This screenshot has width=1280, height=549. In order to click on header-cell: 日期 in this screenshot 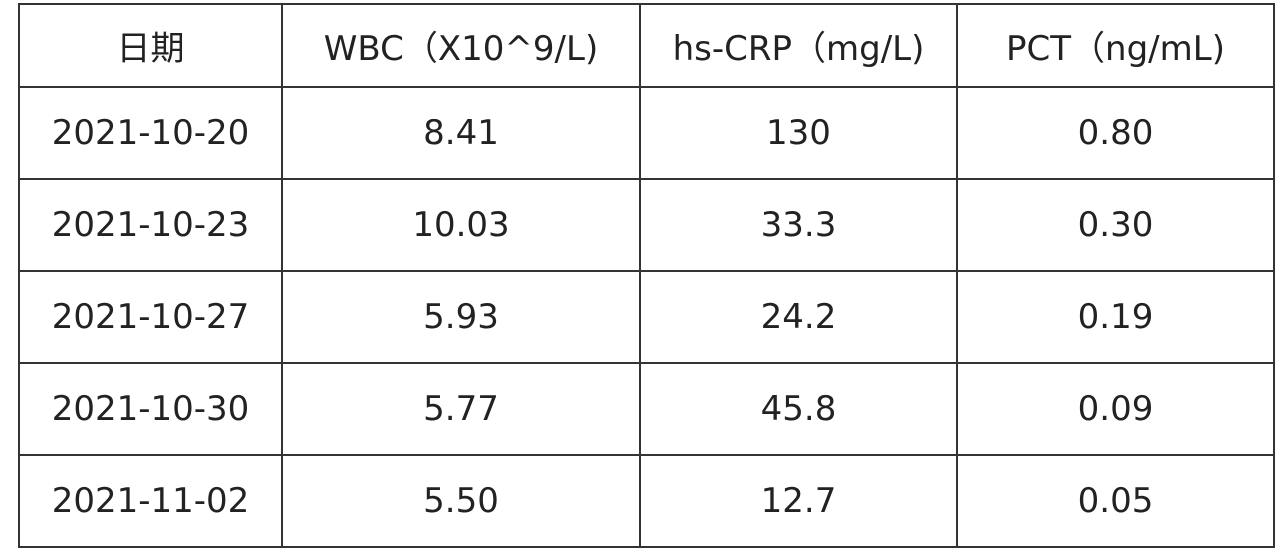, I will do `click(150, 45)`.